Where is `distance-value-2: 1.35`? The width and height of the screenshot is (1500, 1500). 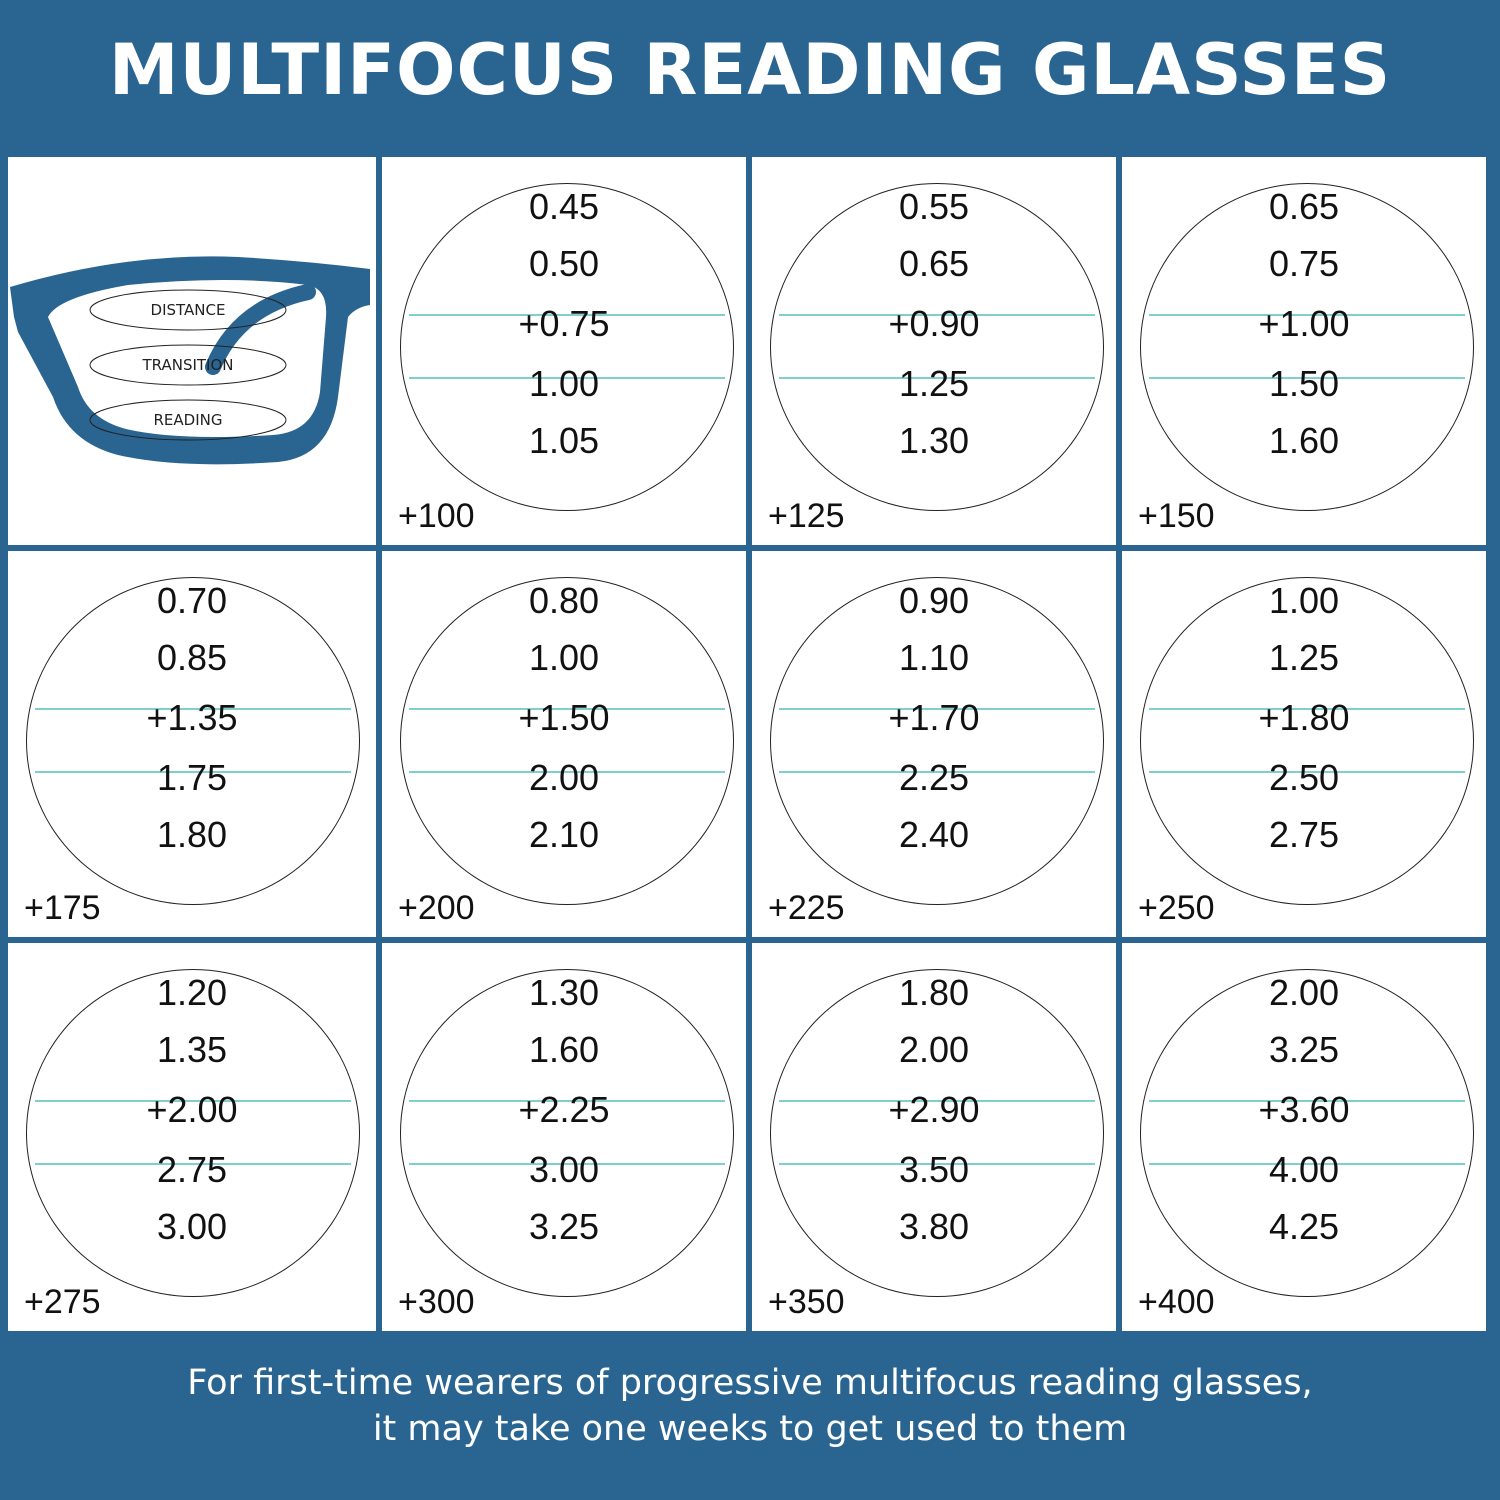 distance-value-2: 1.35 is located at coordinates (192, 1049).